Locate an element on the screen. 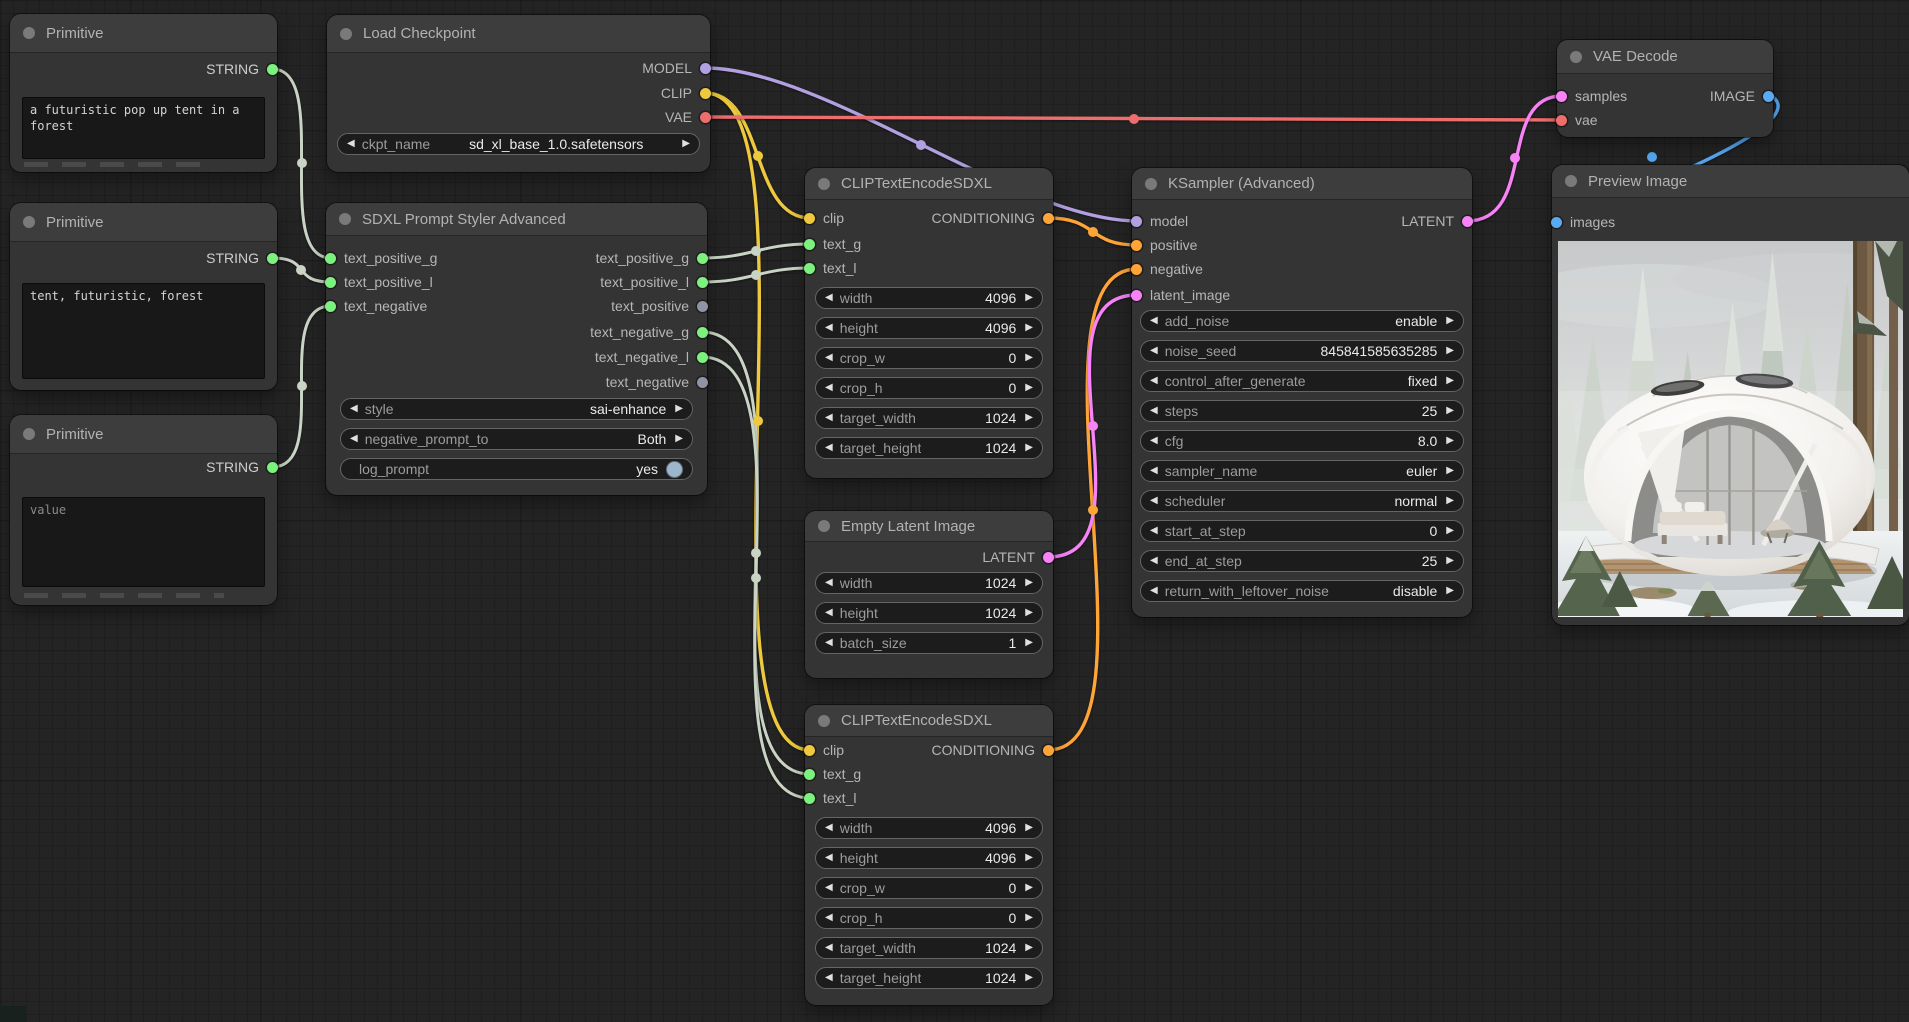 The height and width of the screenshot is (1022, 1909). node-titlebar: CLIPTextEncodeSDXL is located at coordinates (929, 720).